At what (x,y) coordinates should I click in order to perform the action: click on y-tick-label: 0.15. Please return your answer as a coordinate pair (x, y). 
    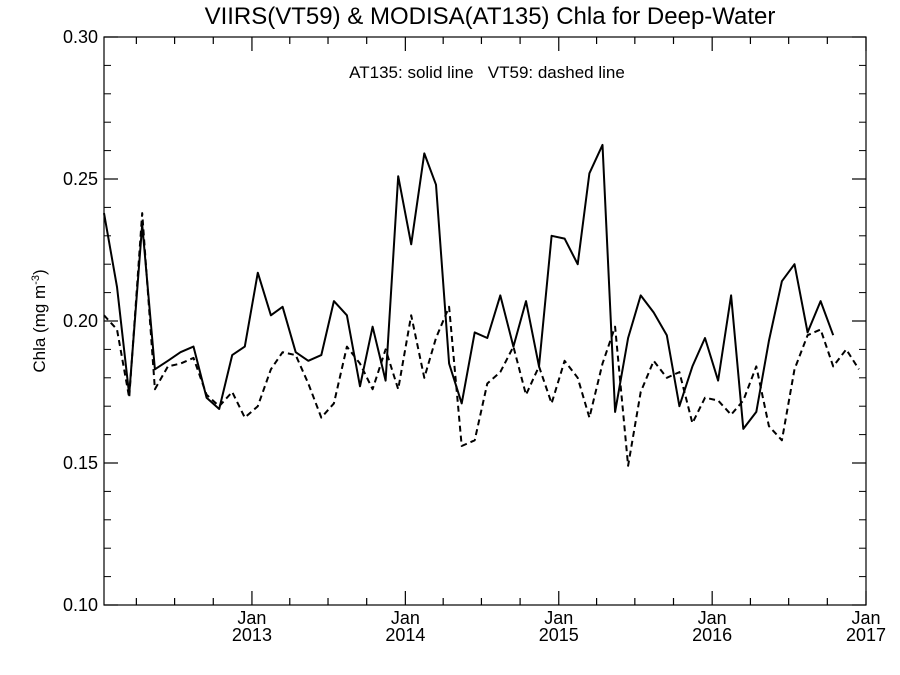
    Looking at the image, I should click on (80, 463).